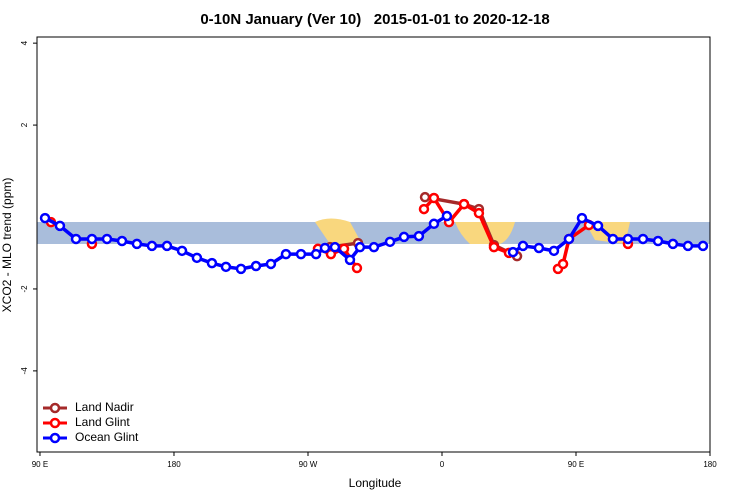 This screenshot has height=500, width=750. What do you see at coordinates (308, 464) in the screenshot?
I see `x-tick-label: 90 W` at bounding box center [308, 464].